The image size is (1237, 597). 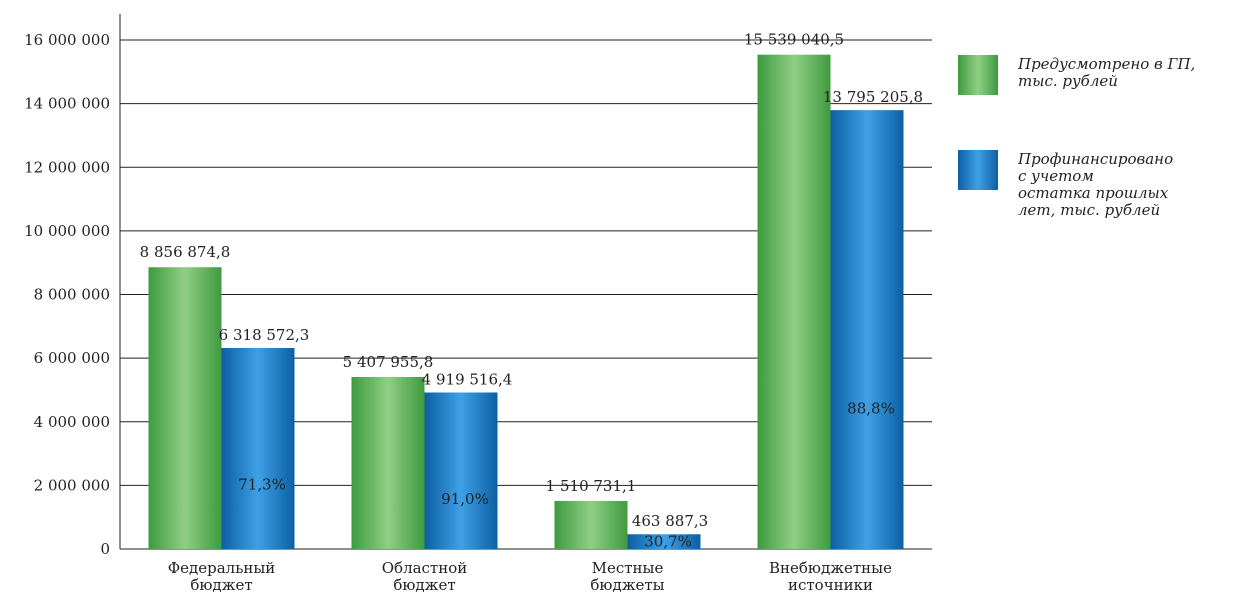 What do you see at coordinates (264, 335) in the screenshot?
I see `bar-value-label: 6 318 572,3` at bounding box center [264, 335].